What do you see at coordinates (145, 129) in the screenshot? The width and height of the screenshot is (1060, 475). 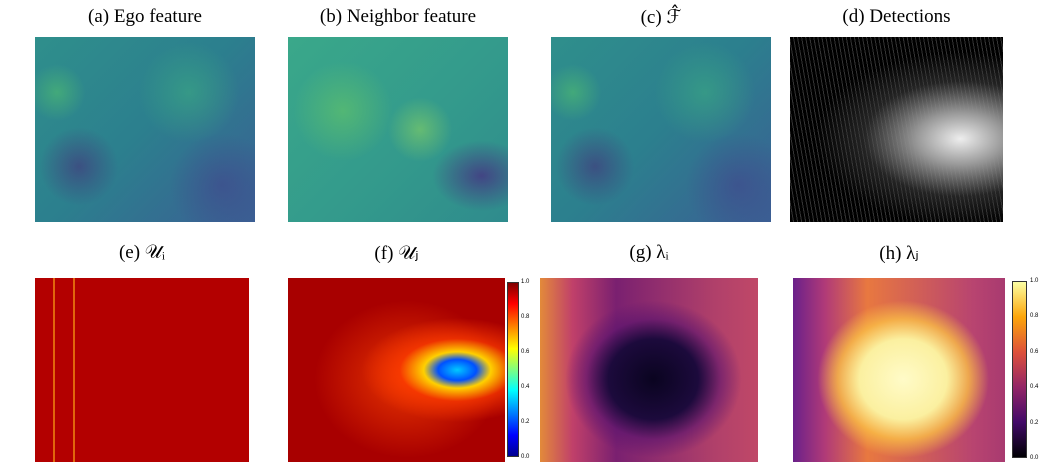 I see `ego-feature-map` at bounding box center [145, 129].